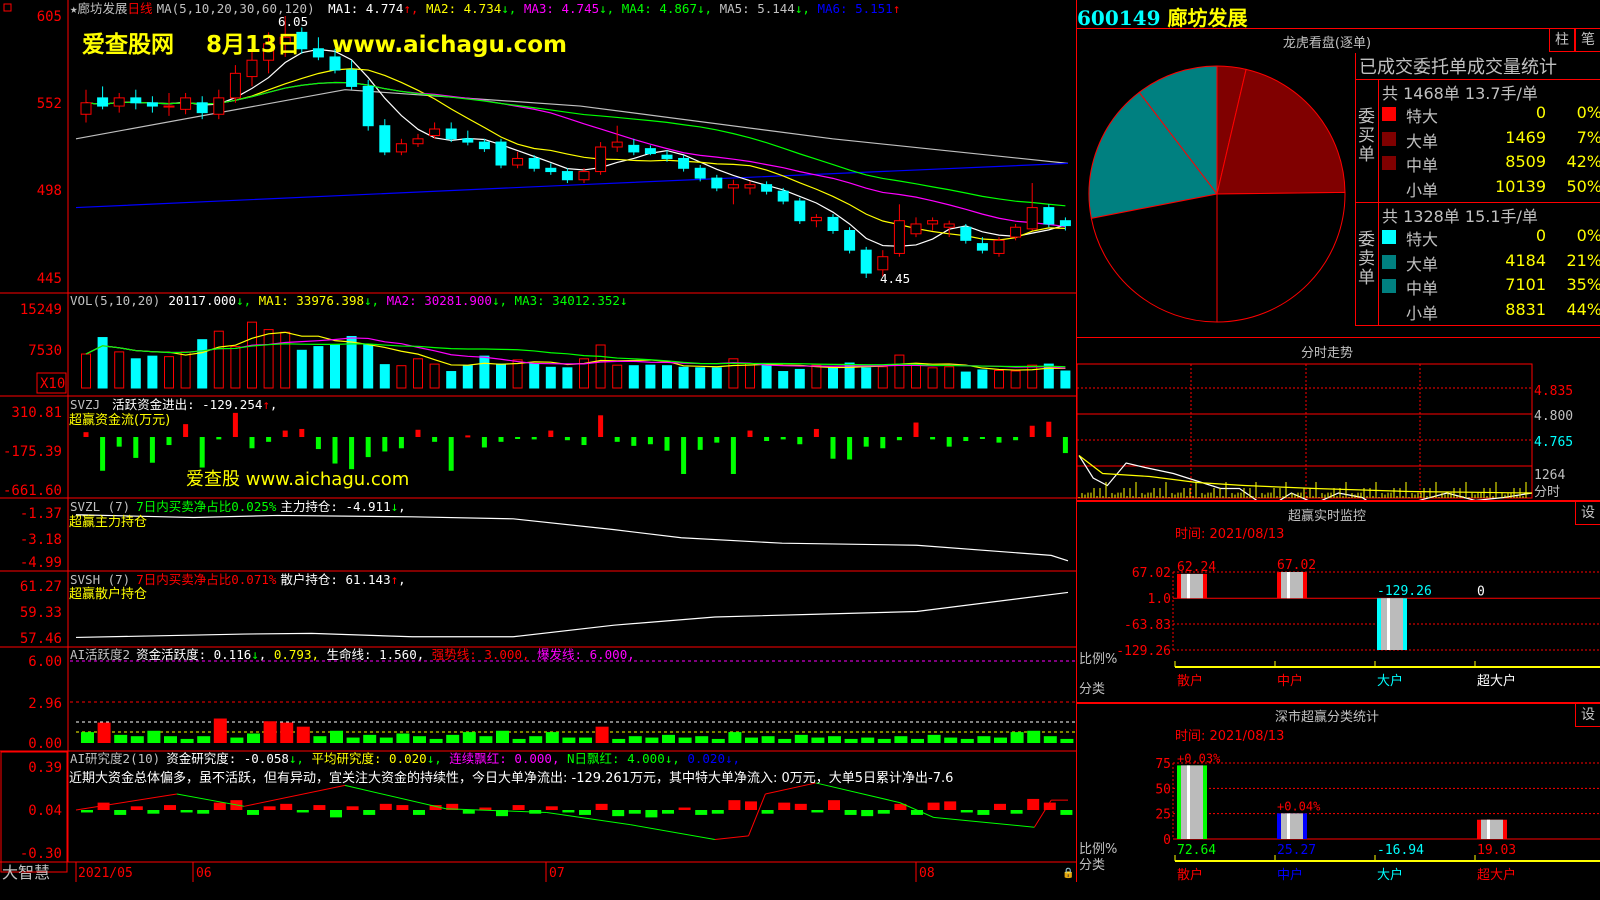 The width and height of the screenshot is (1600, 900). I want to click on stock-code: 600149, so click(1119, 18).